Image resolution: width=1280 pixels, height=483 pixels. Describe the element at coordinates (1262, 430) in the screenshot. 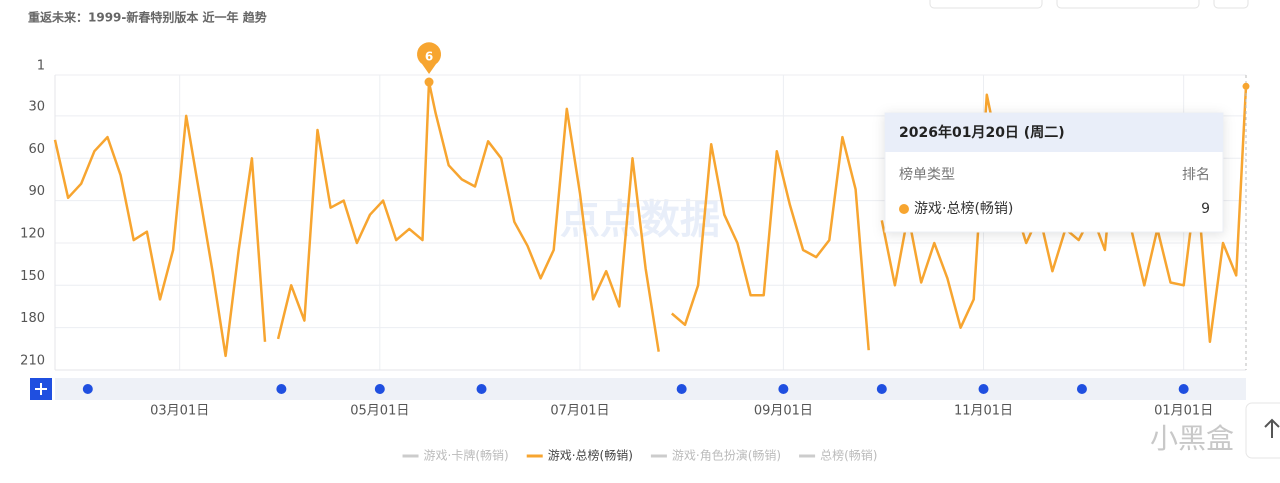

I see `scroll-top-button` at that location.